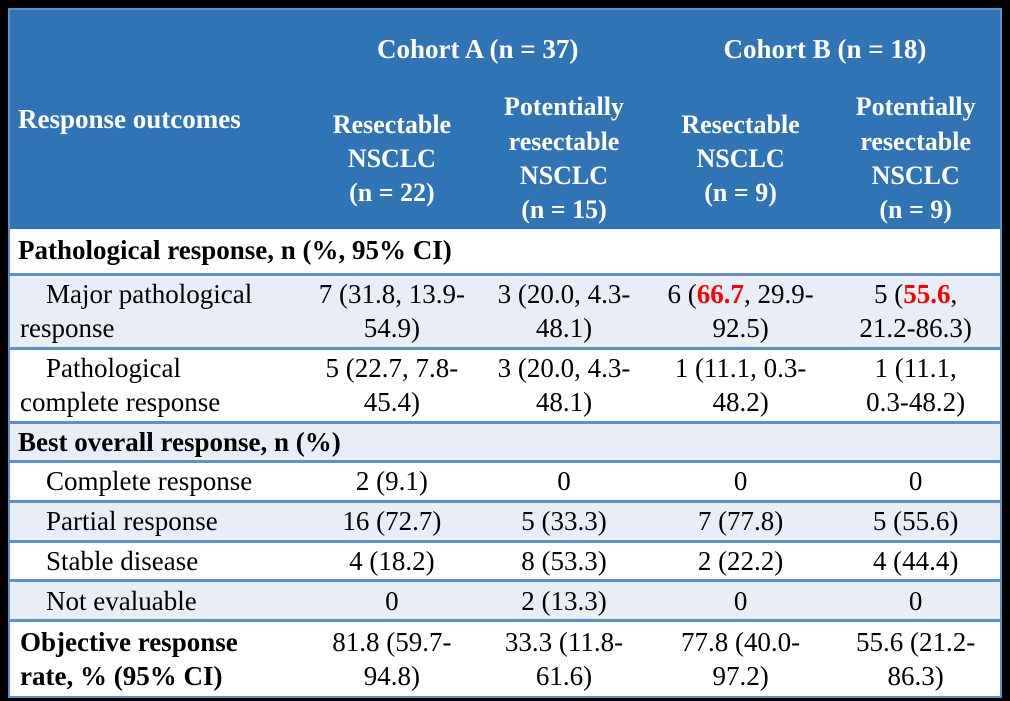 This screenshot has width=1010, height=701. Describe the element at coordinates (157, 520) in the screenshot. I see `row-label-partial-response: Partial response` at that location.